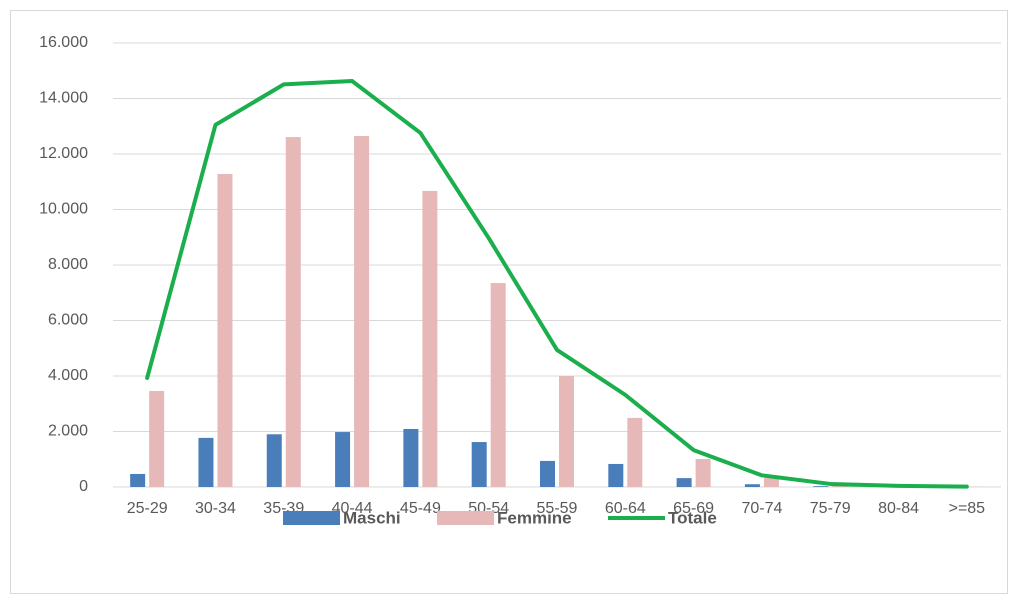  What do you see at coordinates (898, 508) in the screenshot?
I see `x-tick-label: 80-84` at bounding box center [898, 508].